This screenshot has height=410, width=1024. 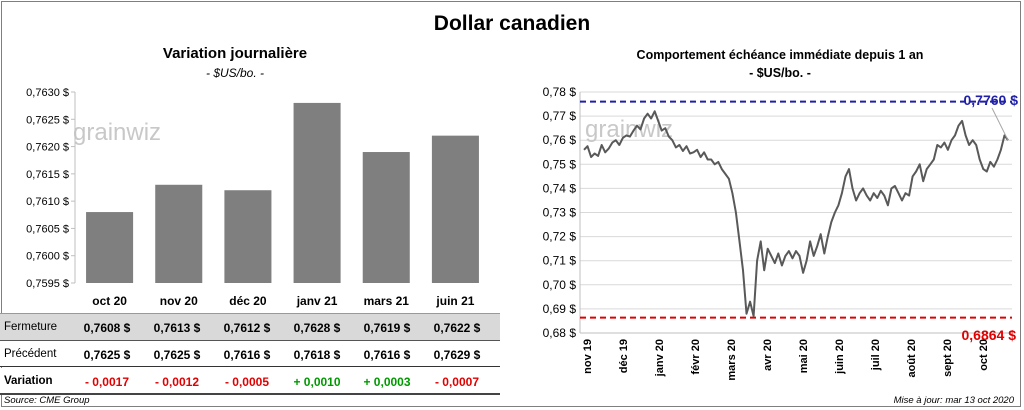 I want to click on table-cell: 0,7628 $, so click(x=317, y=328).